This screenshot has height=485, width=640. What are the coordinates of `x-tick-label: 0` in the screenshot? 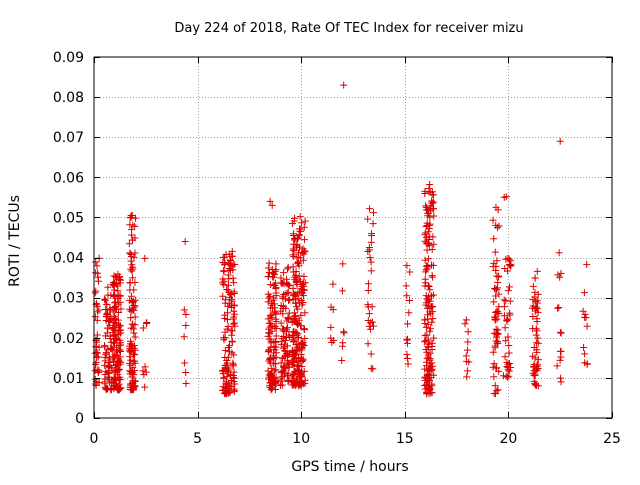 It's located at (94, 439).